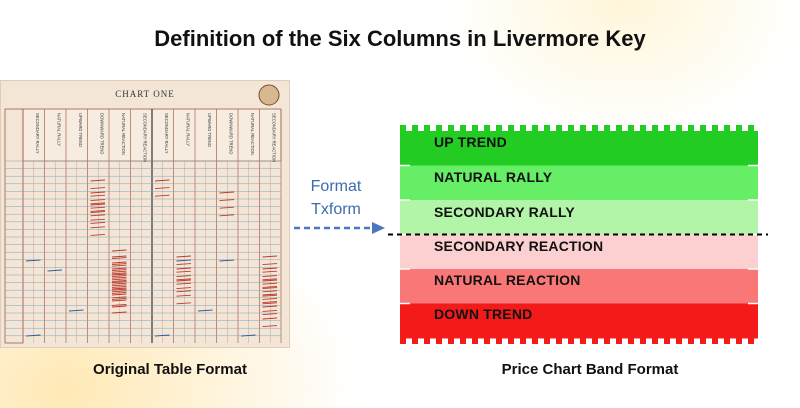 This screenshot has width=800, height=408. Describe the element at coordinates (470, 142) in the screenshot. I see `band-label-up-trend: UP TREND` at that location.